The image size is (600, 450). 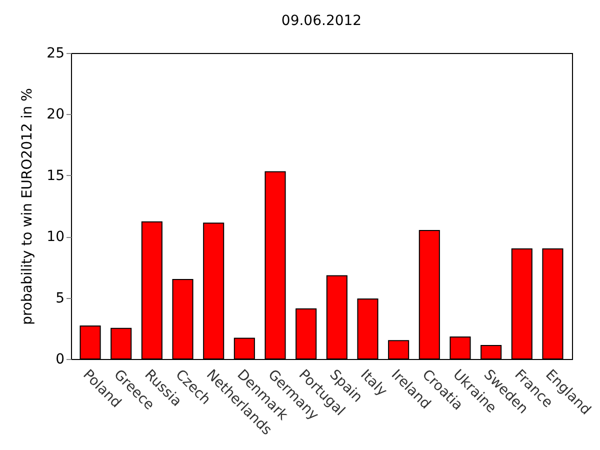 What do you see at coordinates (55, 114) in the screenshot?
I see `y-tick-label: 20` at bounding box center [55, 114].